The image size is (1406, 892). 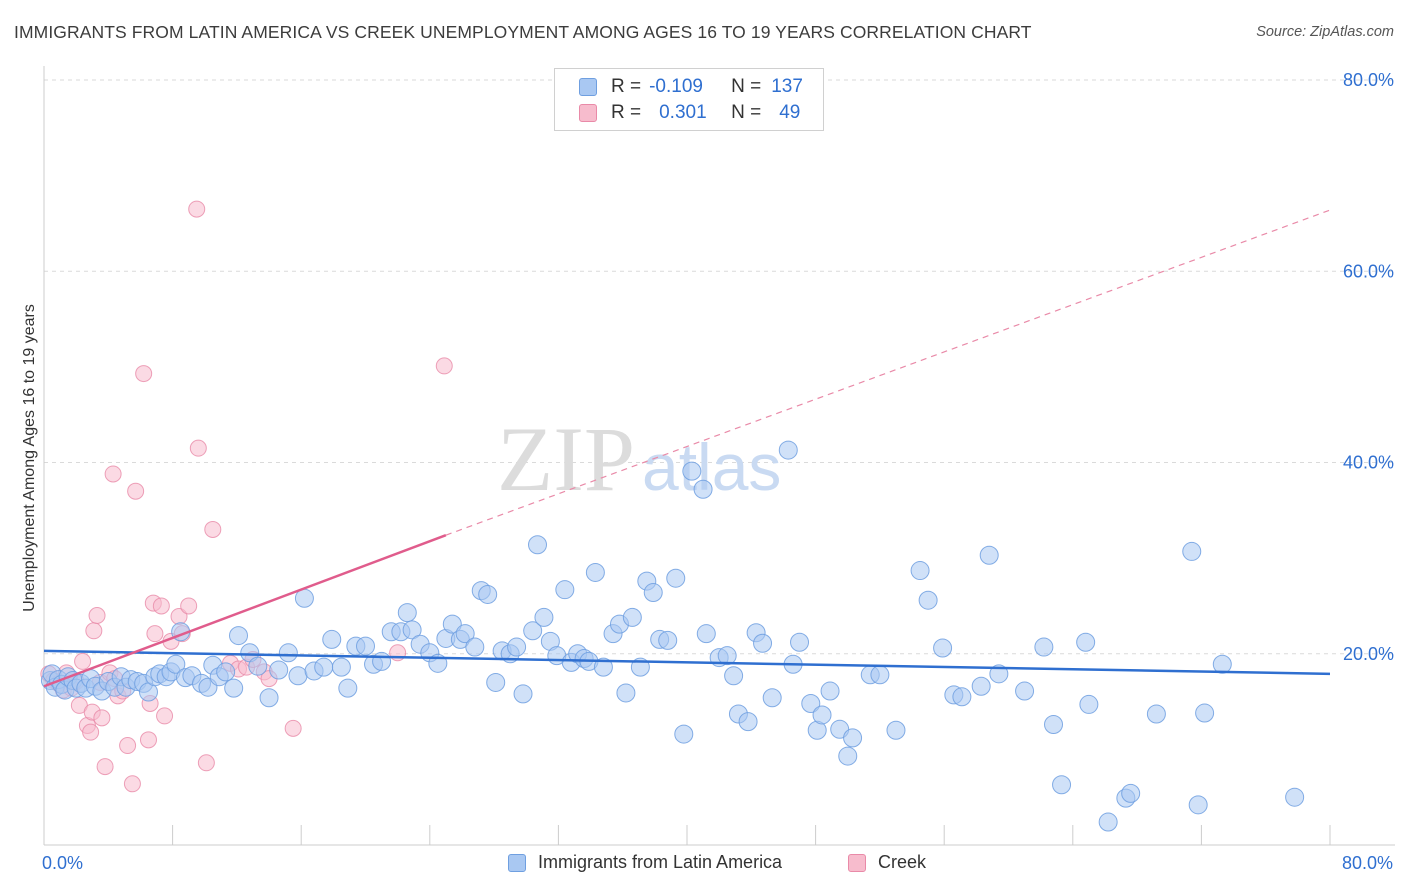 What do you see at coordinates (787, 86) in the screenshot?
I see `legend-n-value: 137` at bounding box center [787, 86].